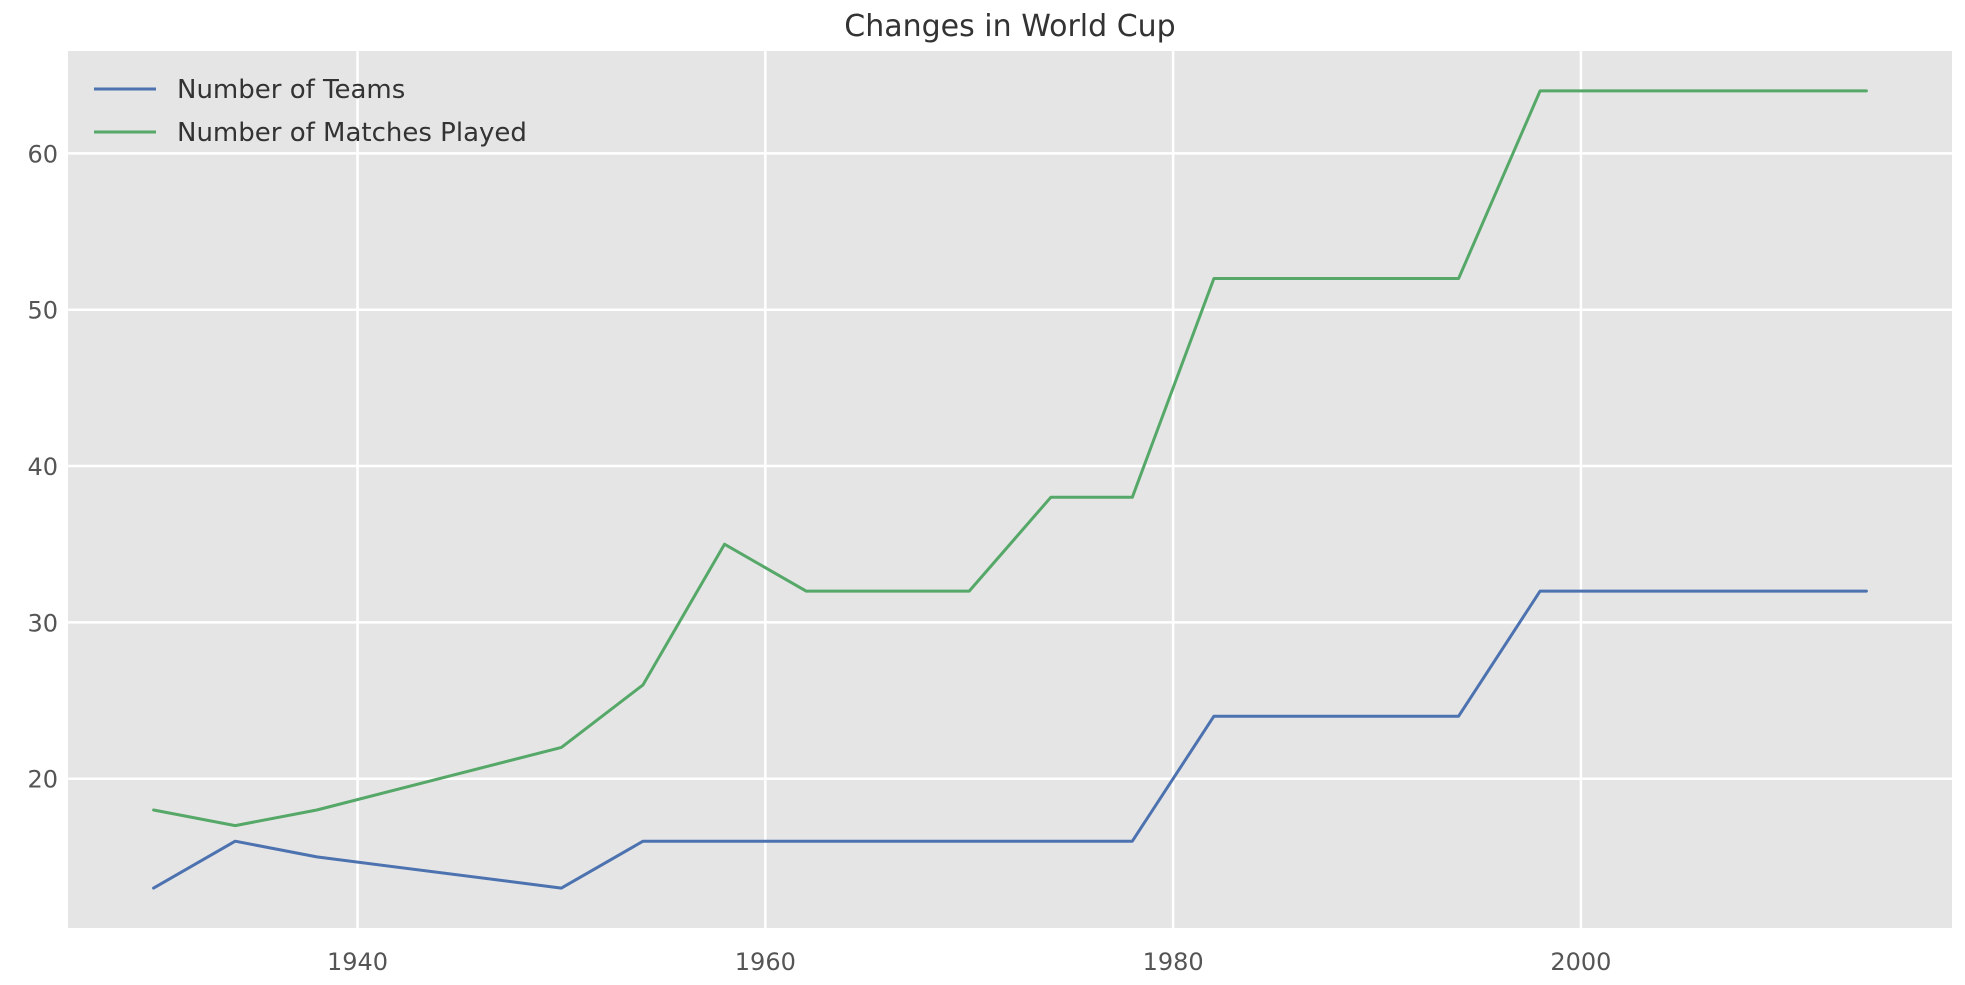  Describe the element at coordinates (1580, 962) in the screenshot. I see `x-tick-label: 2000` at that location.